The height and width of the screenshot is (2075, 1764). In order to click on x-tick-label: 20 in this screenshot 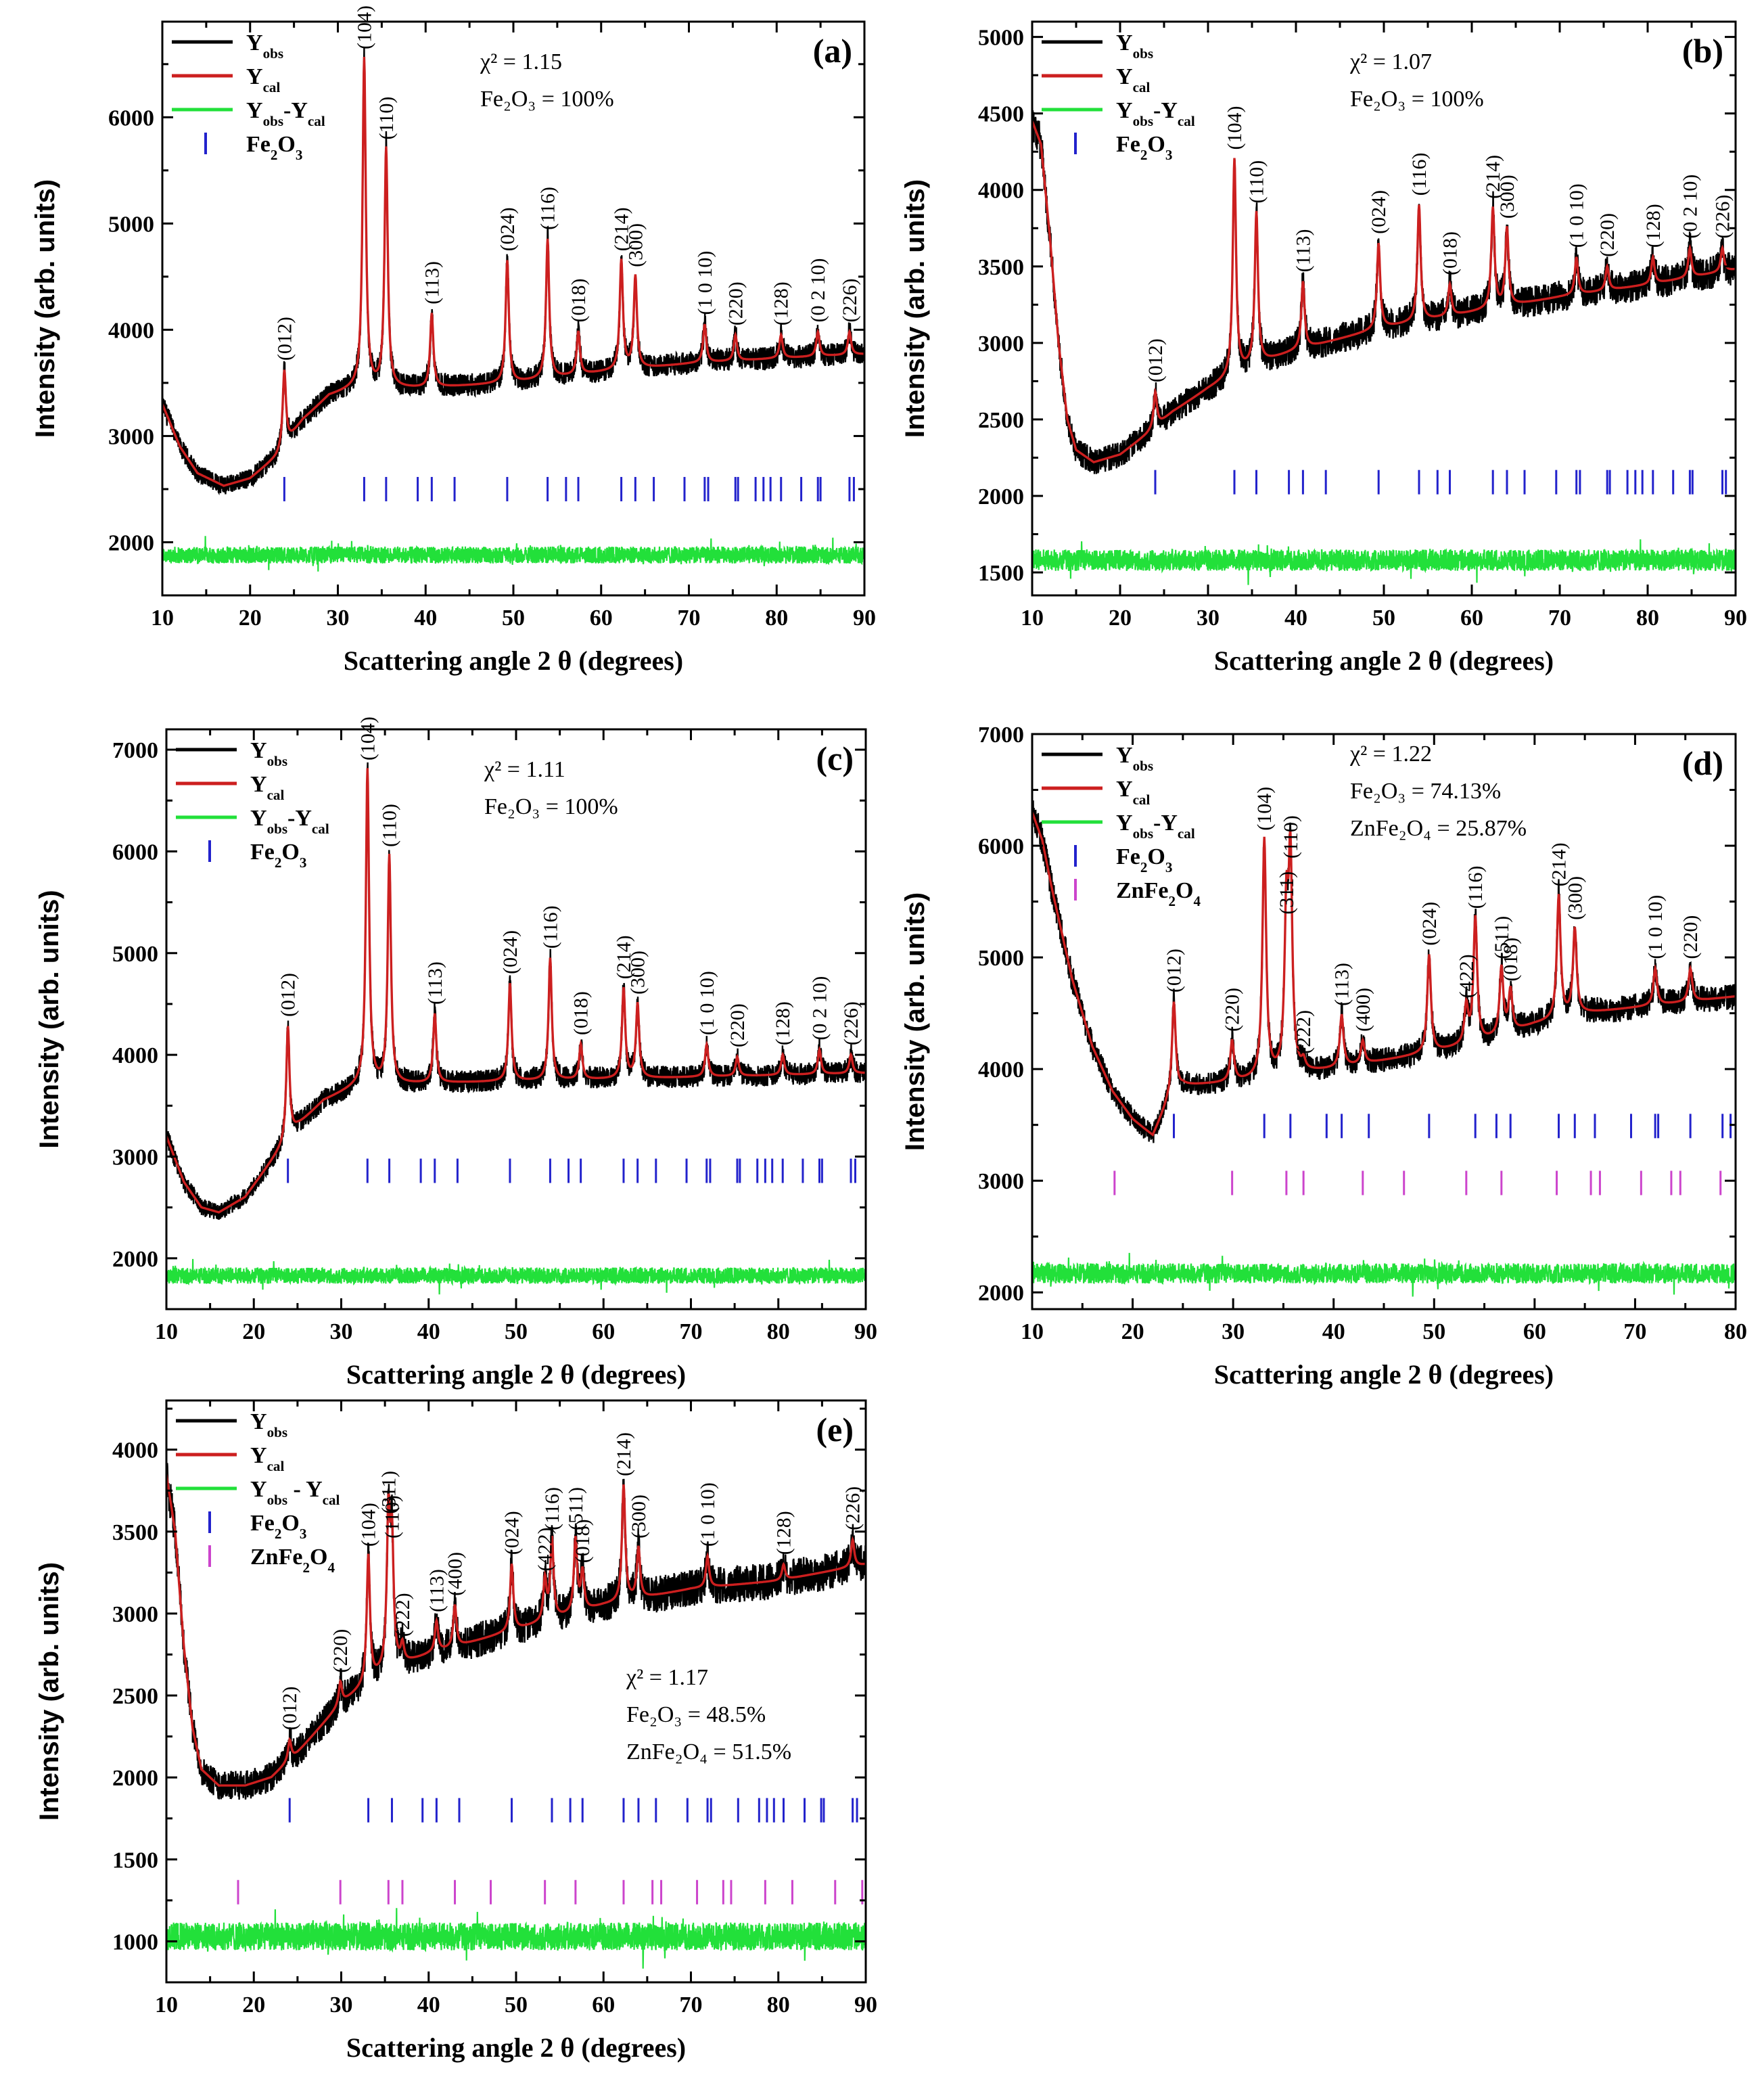, I will do `click(253, 2005)`.